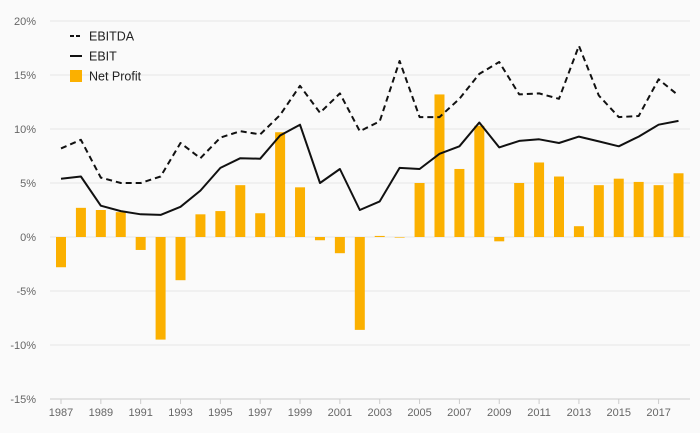  I want to click on bar-1999, so click(300, 212).